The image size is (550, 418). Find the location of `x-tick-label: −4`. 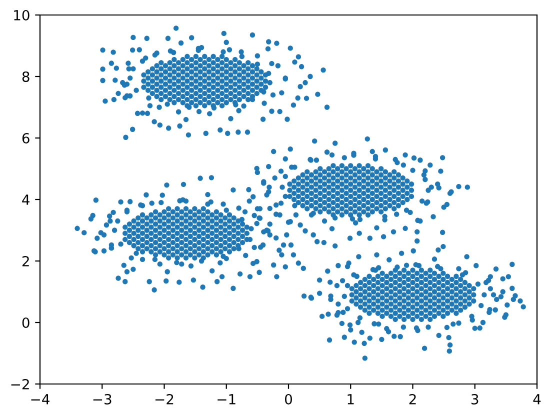

x-tick-label: −4 is located at coordinates (40, 399).